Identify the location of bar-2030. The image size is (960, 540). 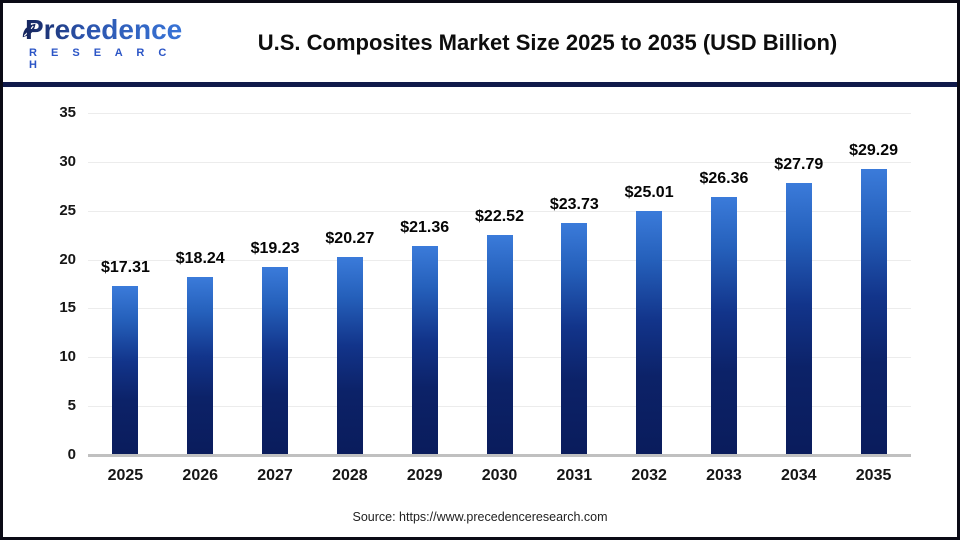
(499, 344).